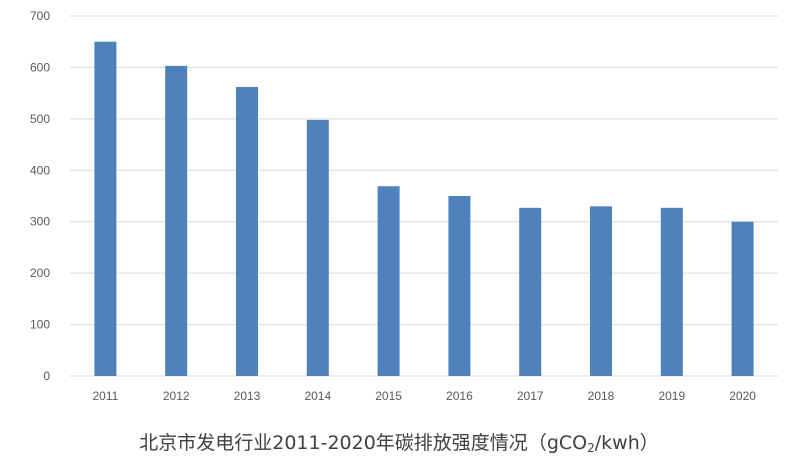  I want to click on bar-2020, so click(742, 298).